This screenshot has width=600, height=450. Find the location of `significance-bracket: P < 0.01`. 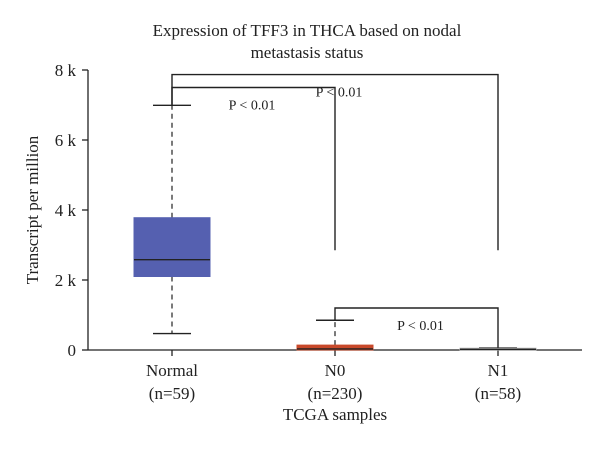

significance-bracket: P < 0.01 is located at coordinates (416, 327).